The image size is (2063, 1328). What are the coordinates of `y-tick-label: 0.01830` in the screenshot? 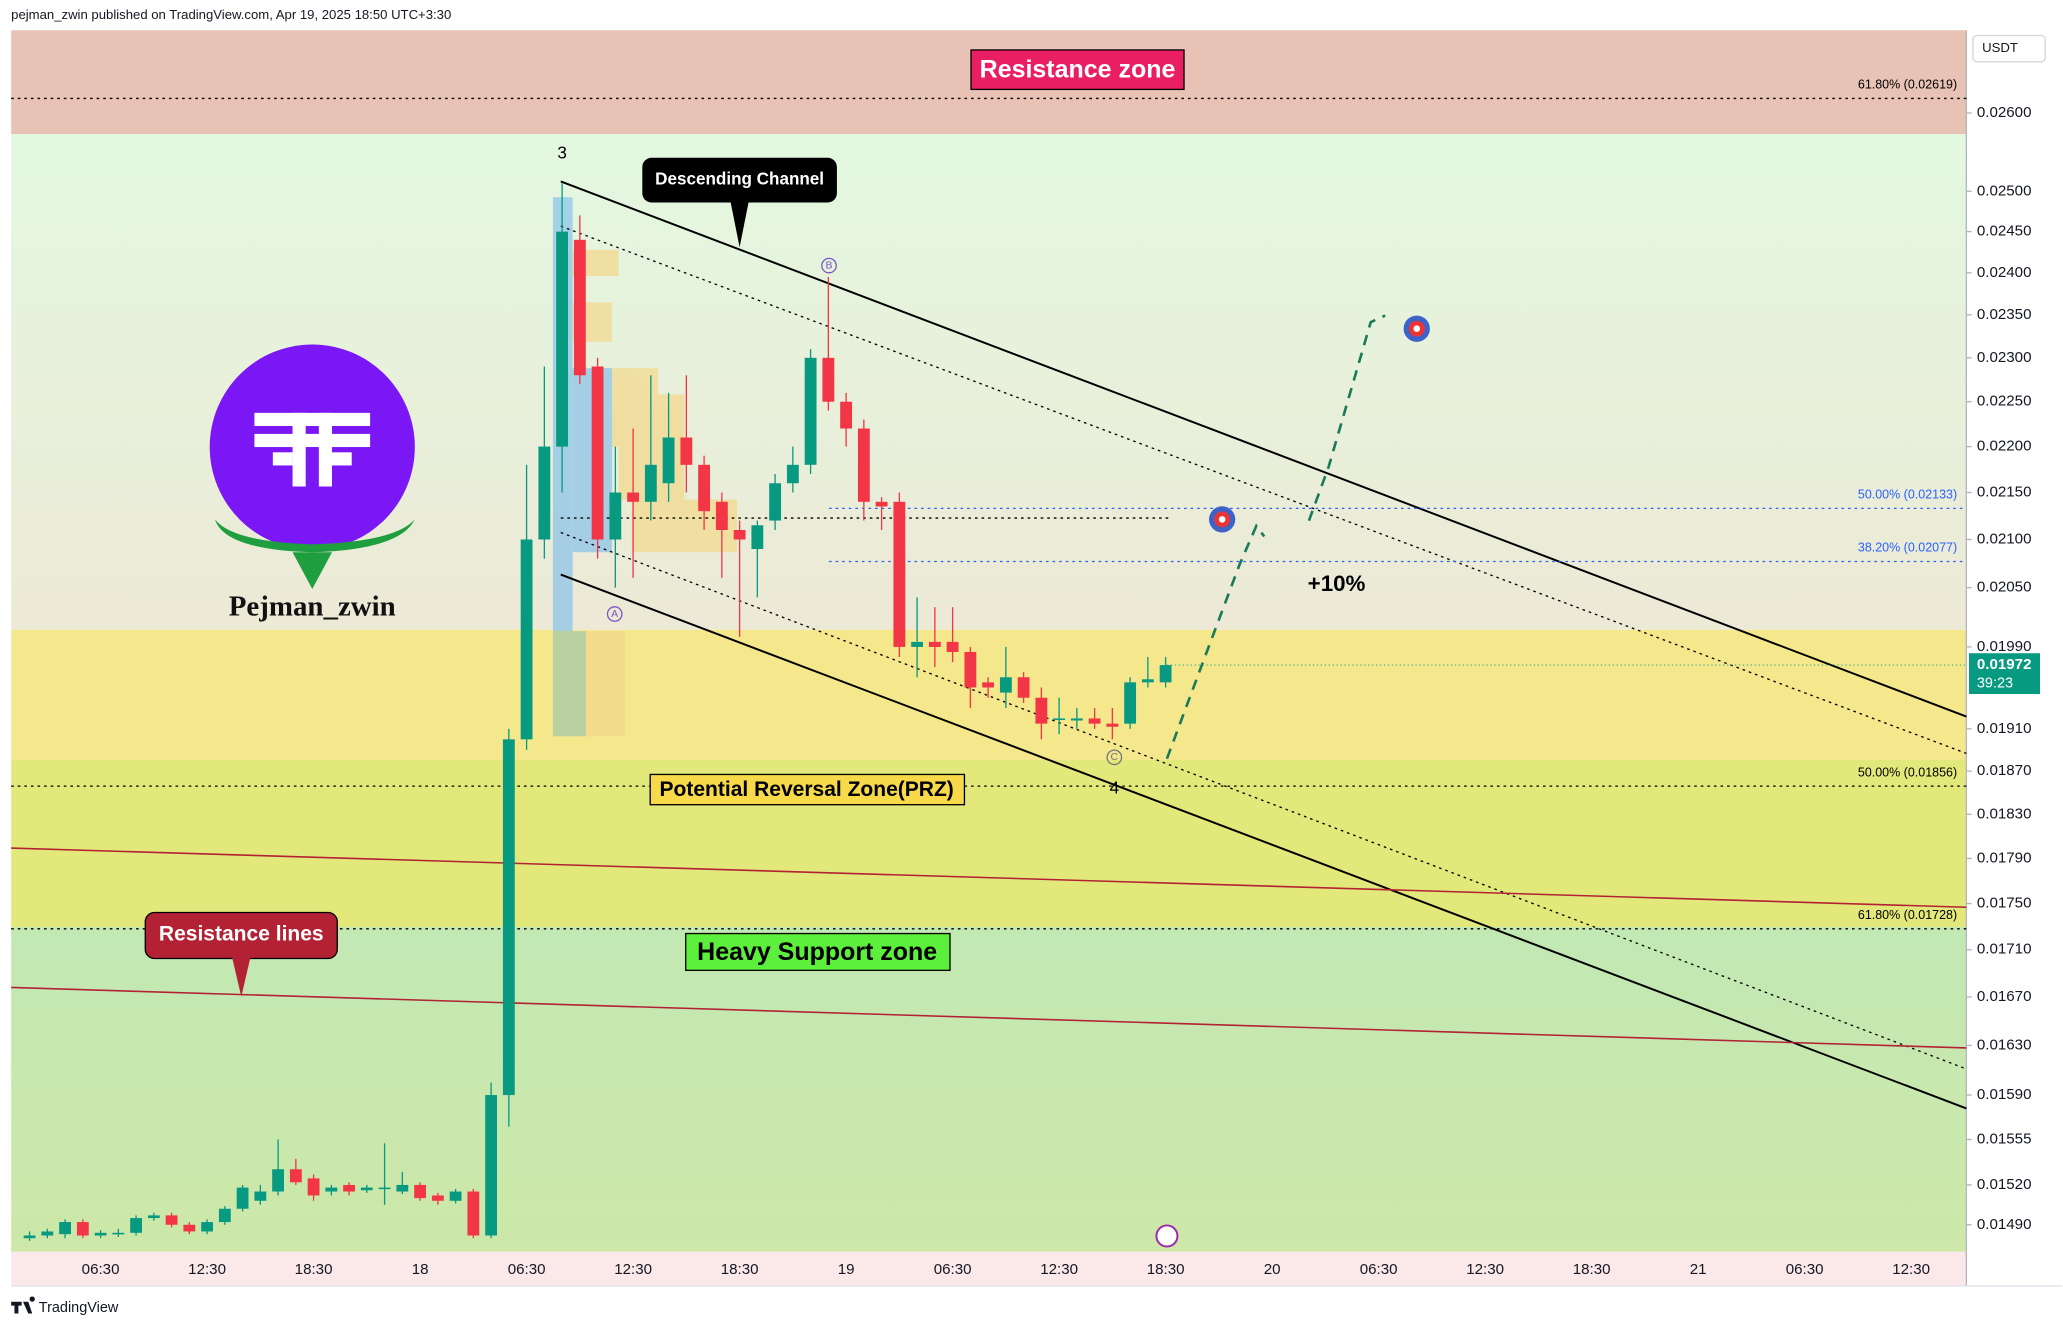 It's located at (2004, 813).